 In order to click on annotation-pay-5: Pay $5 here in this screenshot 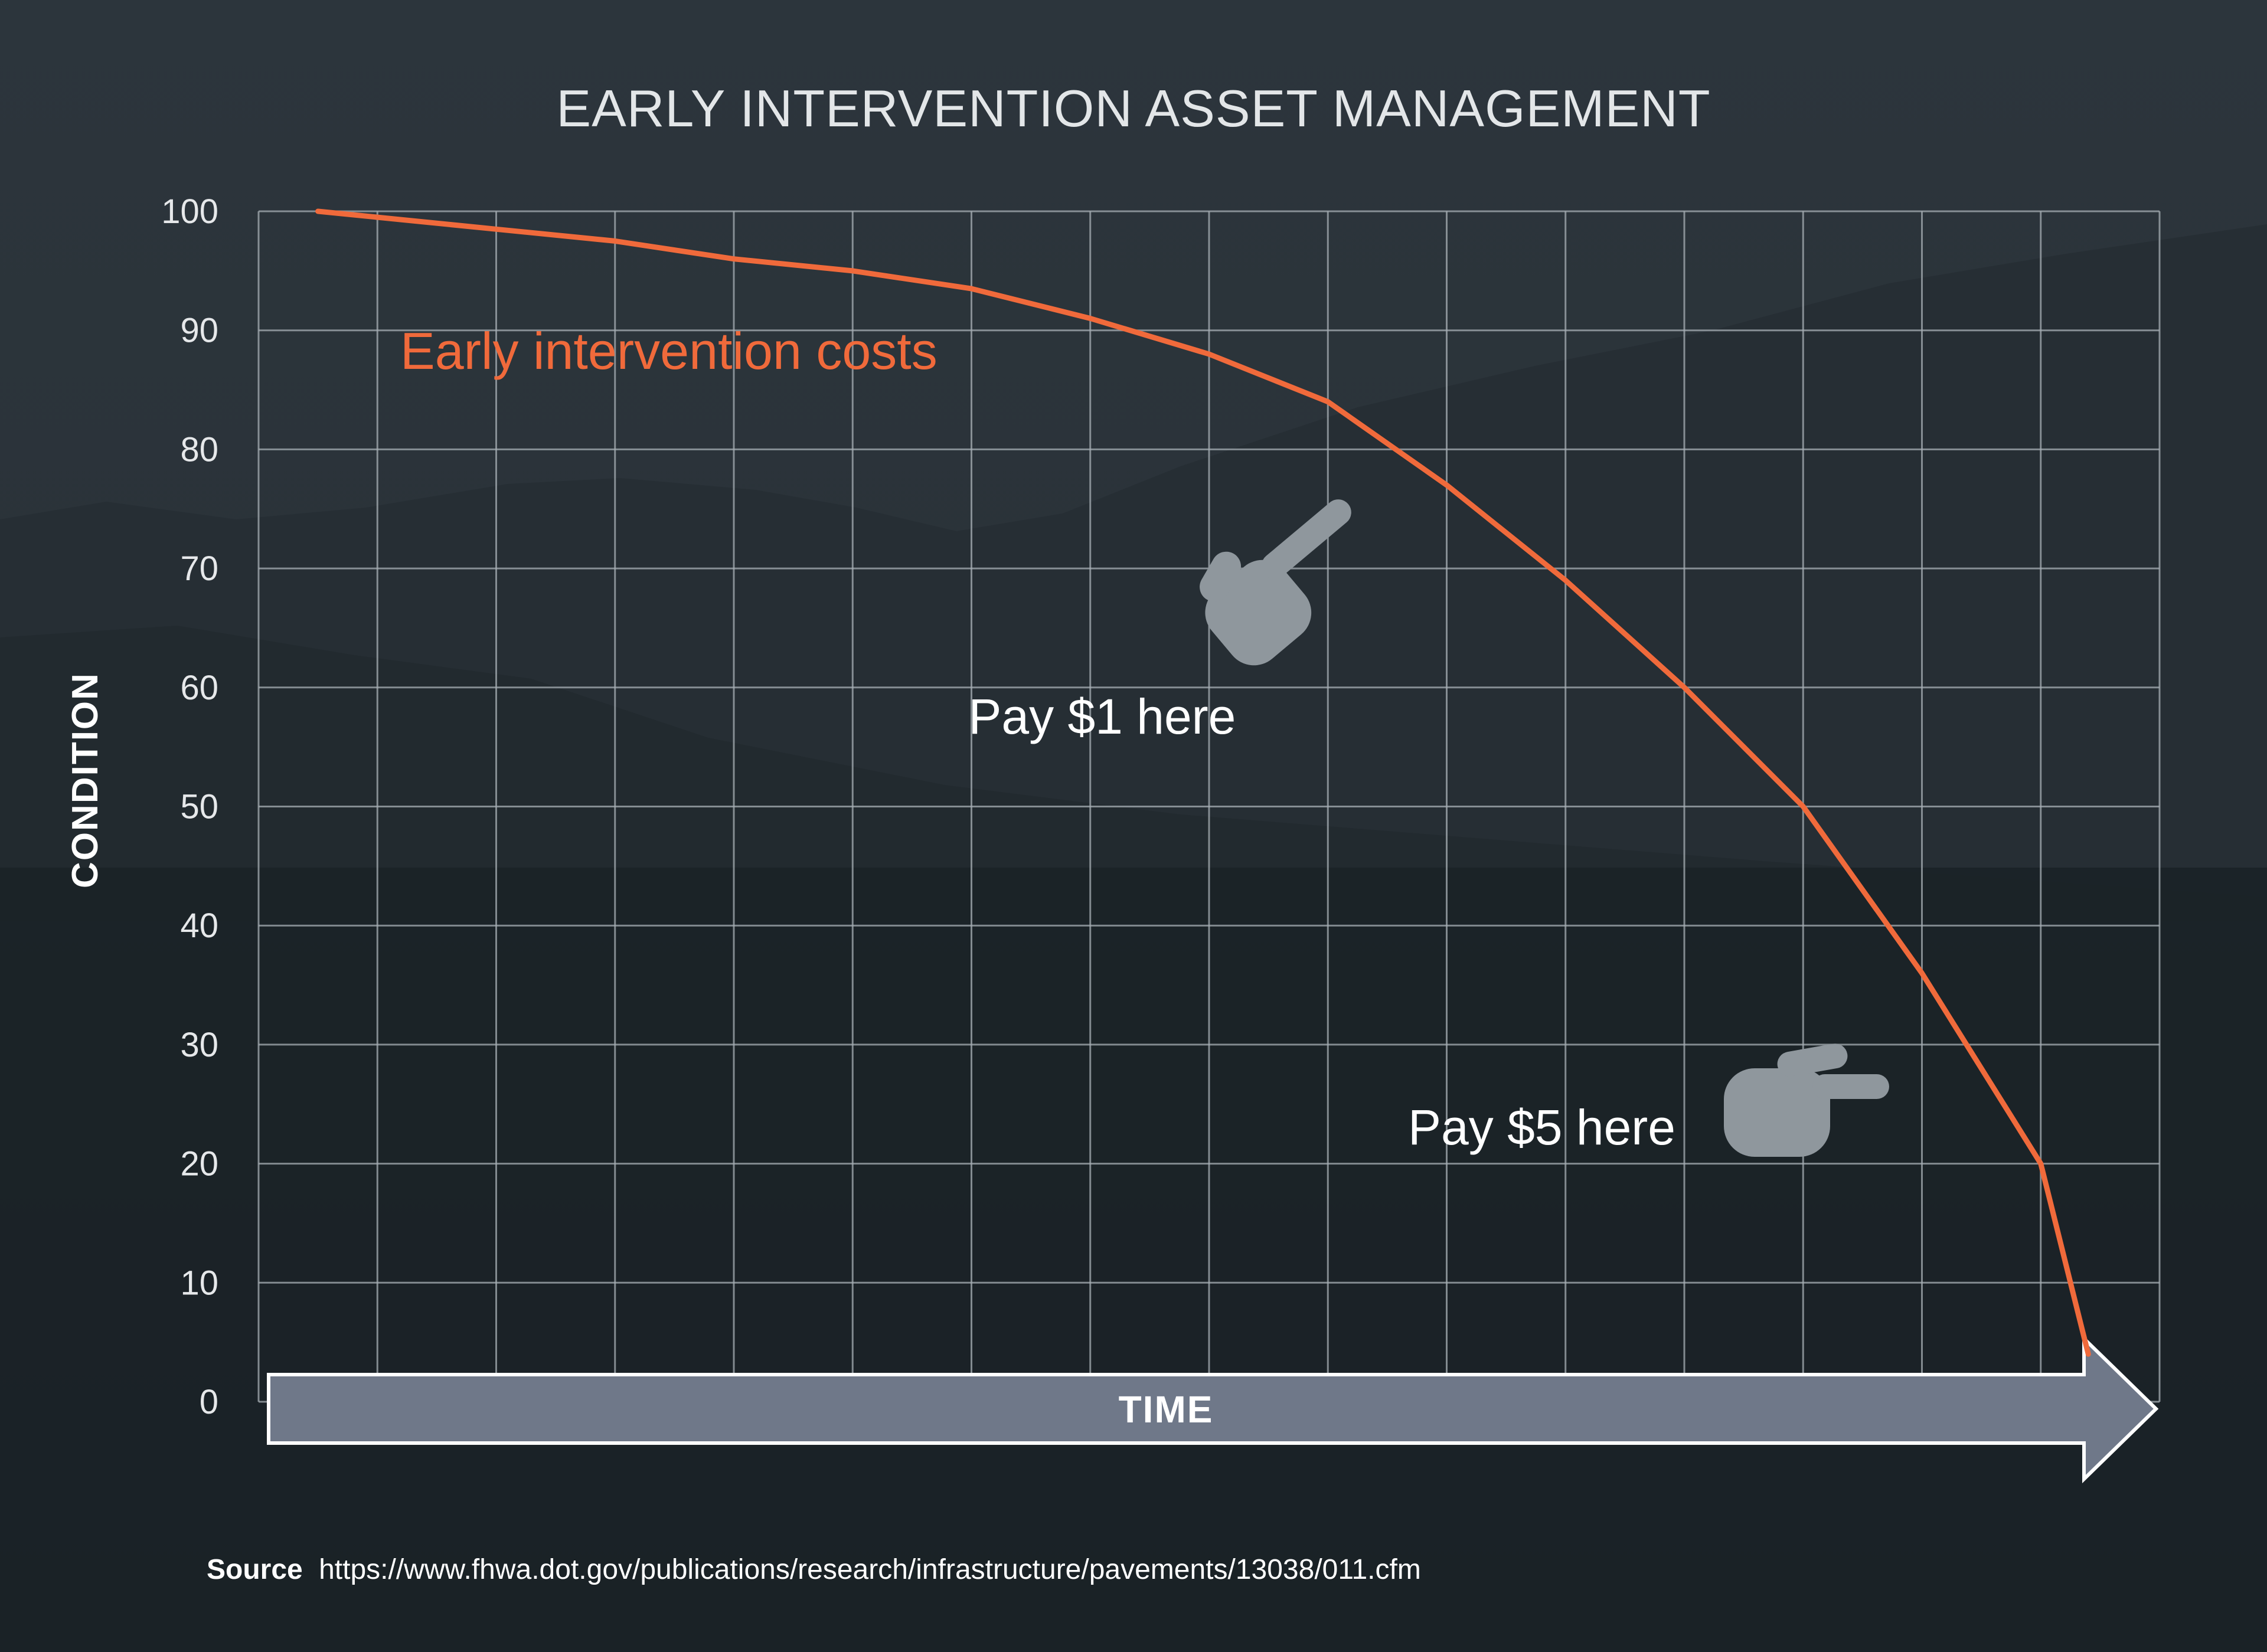, I will do `click(1541, 1128)`.